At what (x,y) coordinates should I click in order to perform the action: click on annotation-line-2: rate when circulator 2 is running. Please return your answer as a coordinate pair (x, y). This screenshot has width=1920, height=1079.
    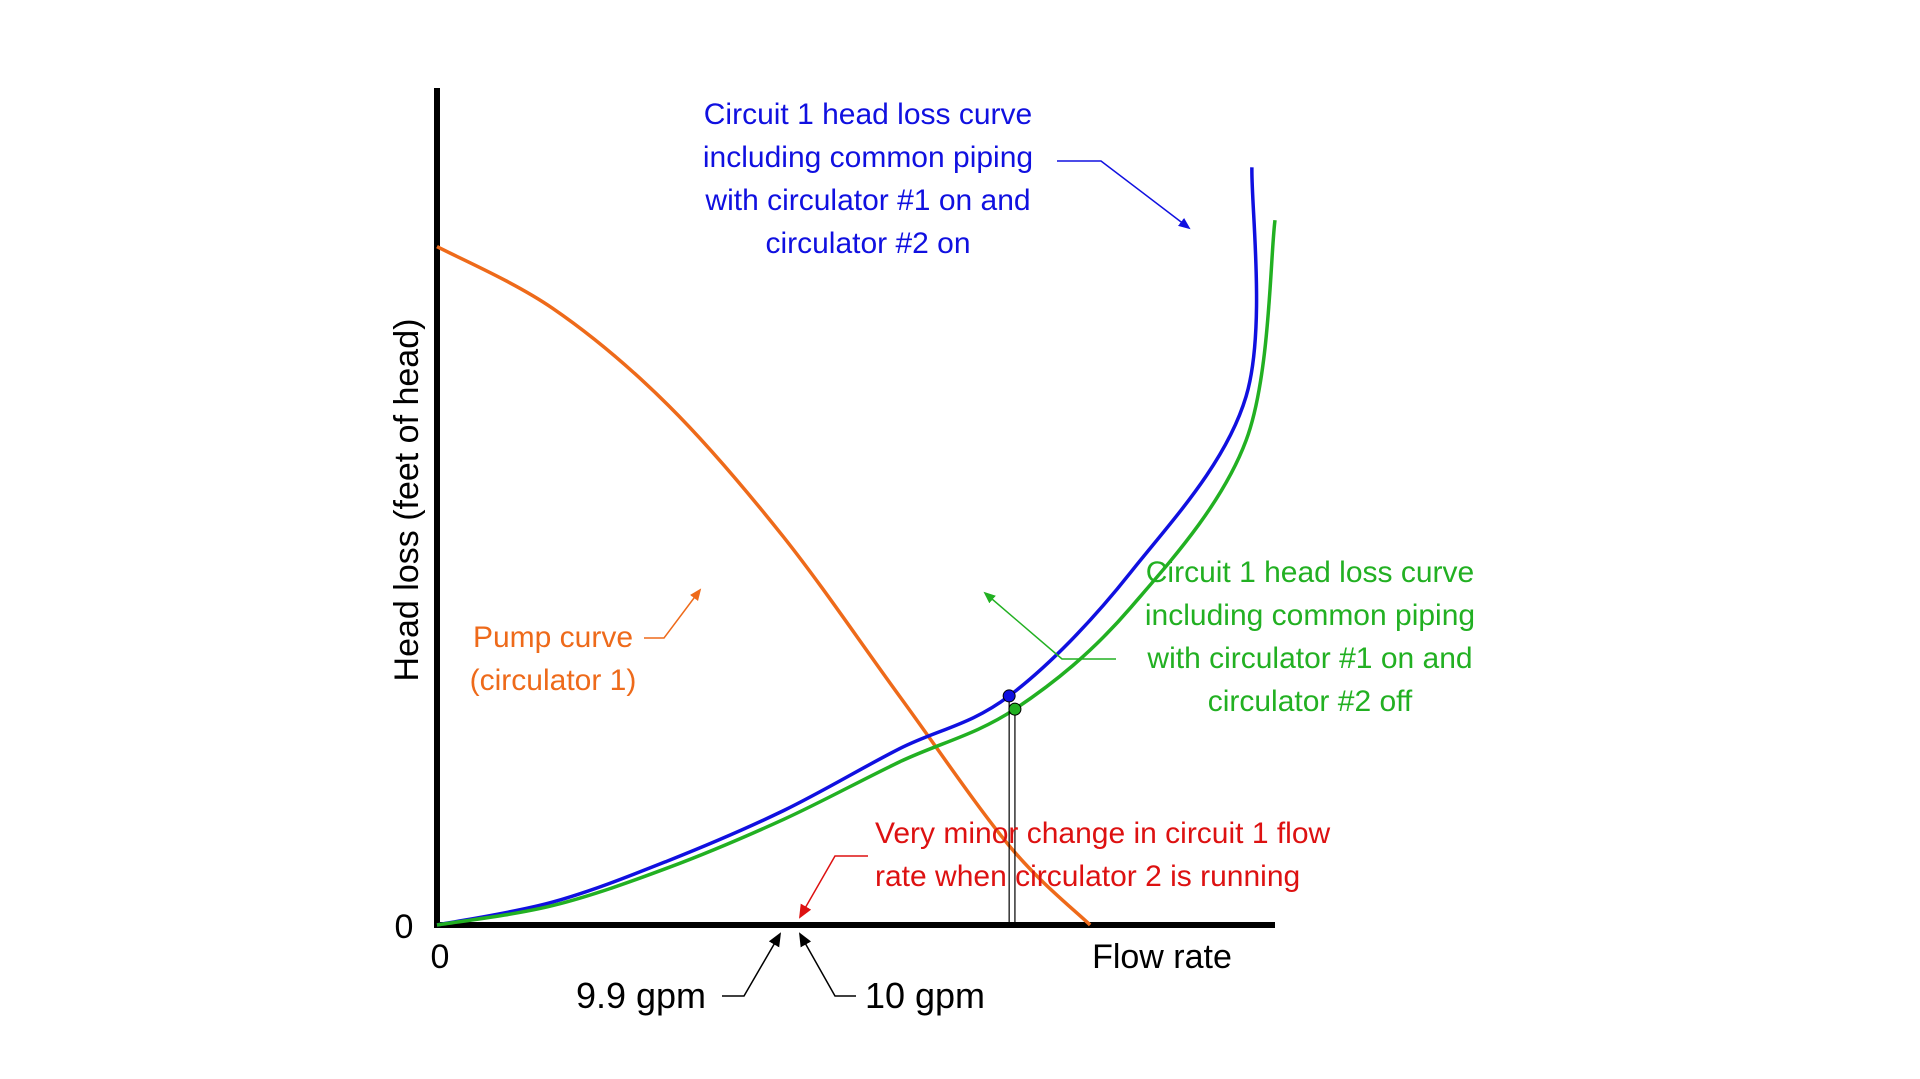
    Looking at the image, I should click on (1087, 876).